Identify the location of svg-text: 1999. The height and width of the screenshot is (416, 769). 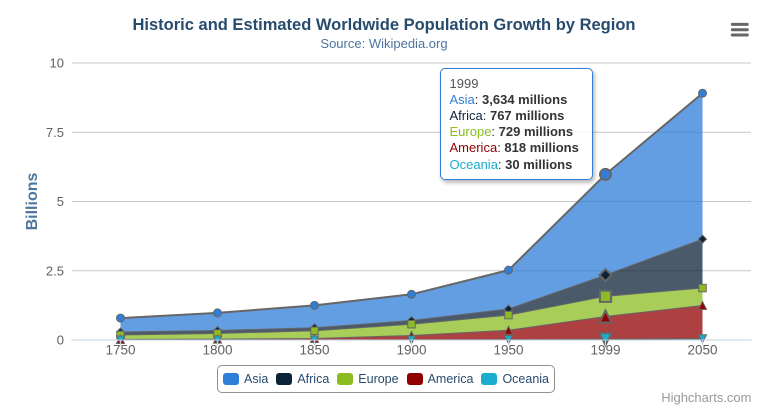
(605, 350).